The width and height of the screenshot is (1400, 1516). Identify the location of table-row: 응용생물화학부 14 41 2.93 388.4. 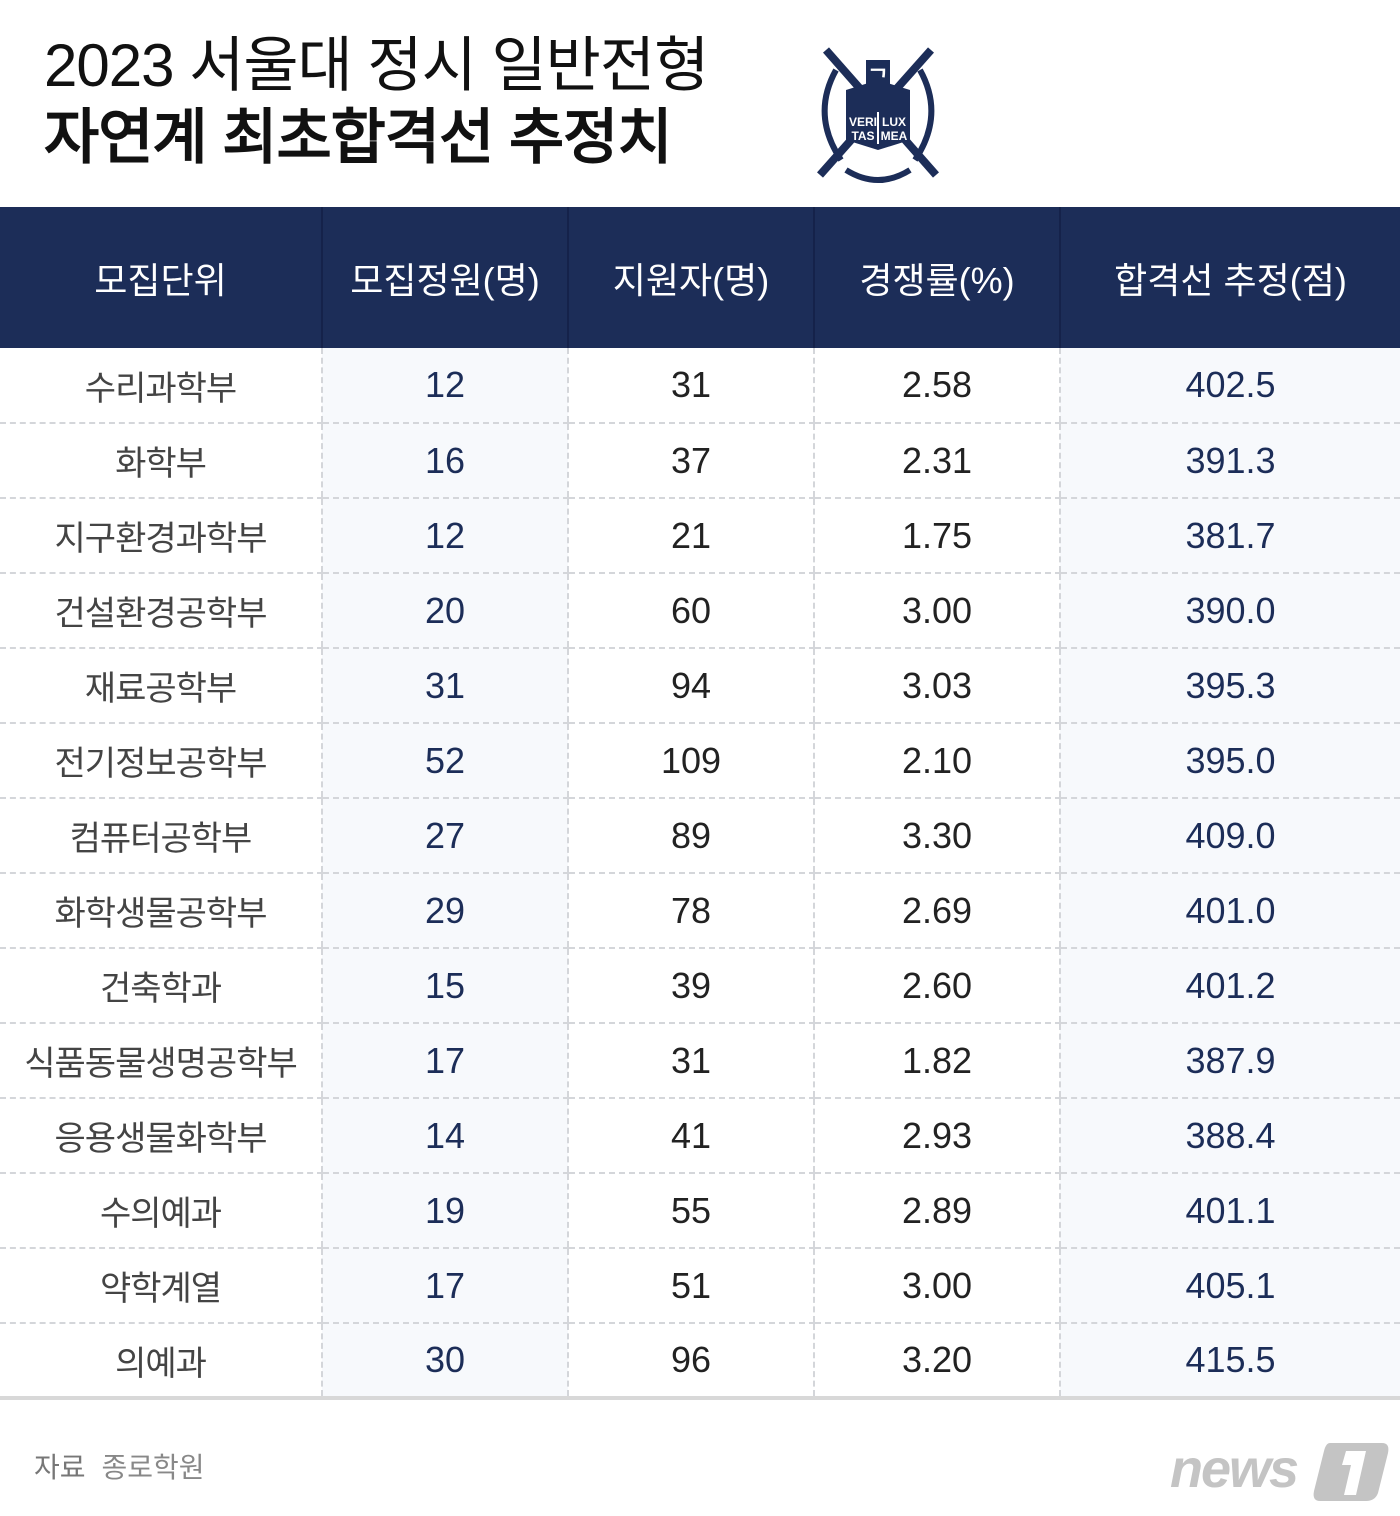
(700, 1136).